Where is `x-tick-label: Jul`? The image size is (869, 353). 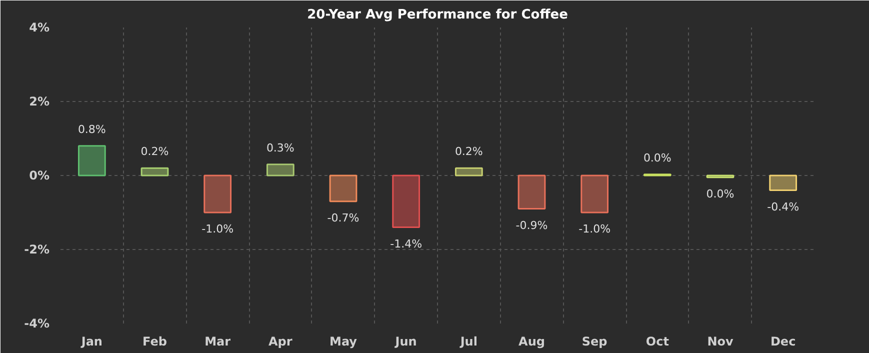 x-tick-label: Jul is located at coordinates (468, 341).